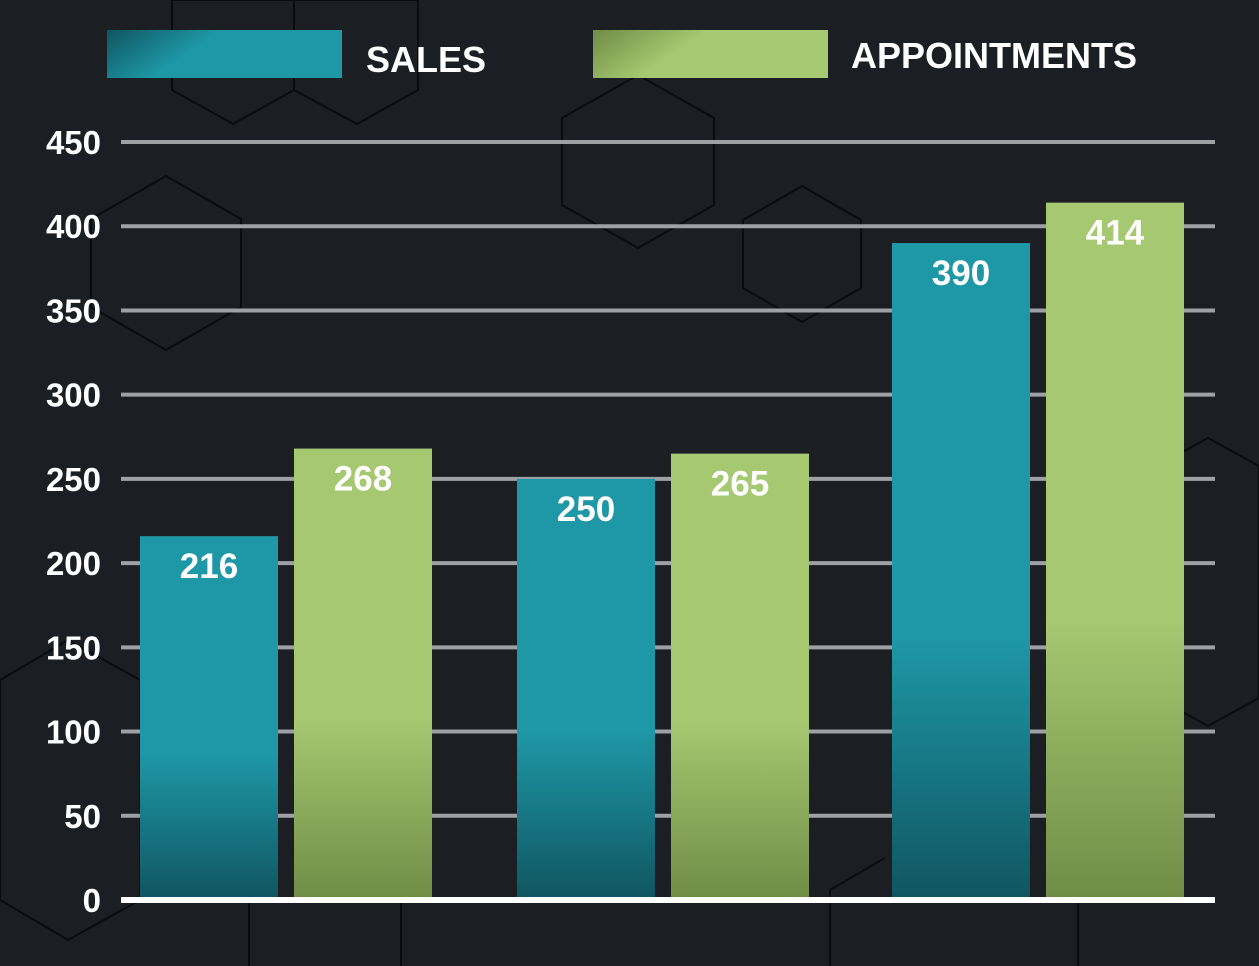 The height and width of the screenshot is (966, 1259). Describe the element at coordinates (73, 563) in the screenshot. I see `y-tick-label: 200` at that location.